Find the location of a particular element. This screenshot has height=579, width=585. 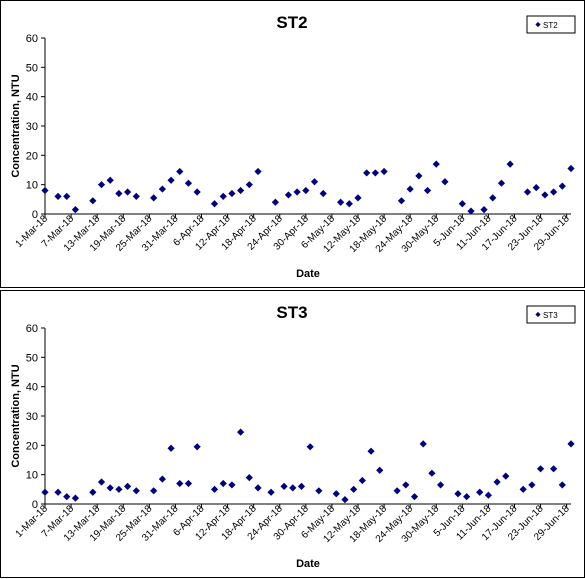

legend: ST3 is located at coordinates (551, 314).